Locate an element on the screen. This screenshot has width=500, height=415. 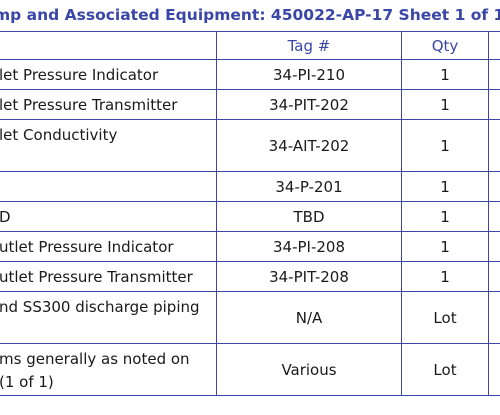
table-header-row: Tag # Qty is located at coordinates (250, 45).